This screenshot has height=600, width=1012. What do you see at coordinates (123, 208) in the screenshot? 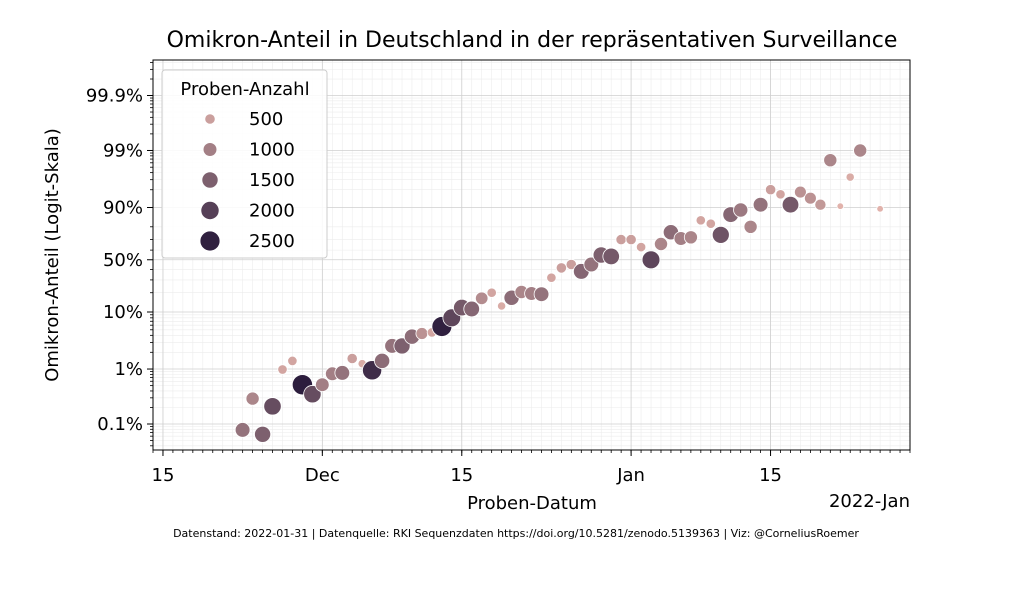
I see `y-tick-label: 90%` at bounding box center [123, 208].